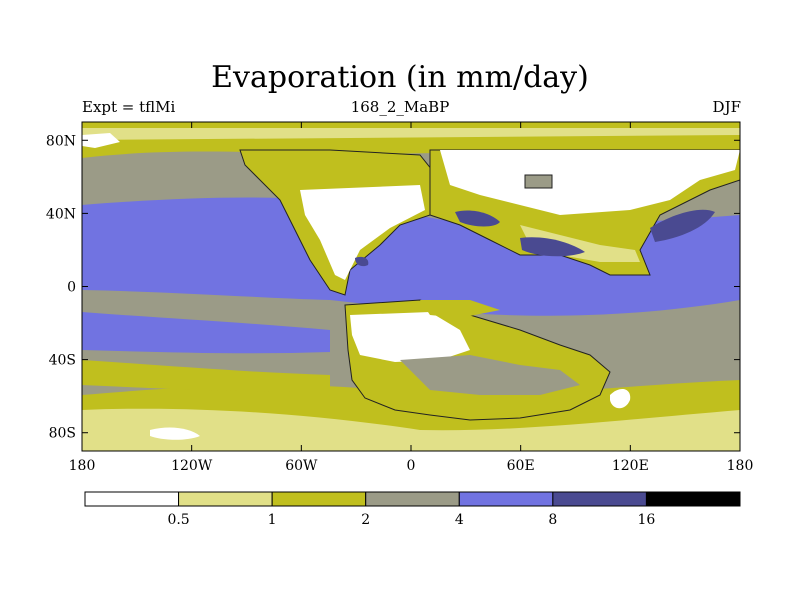 The height and width of the screenshot is (600, 800). I want to click on colorbar-label: 2, so click(365, 520).